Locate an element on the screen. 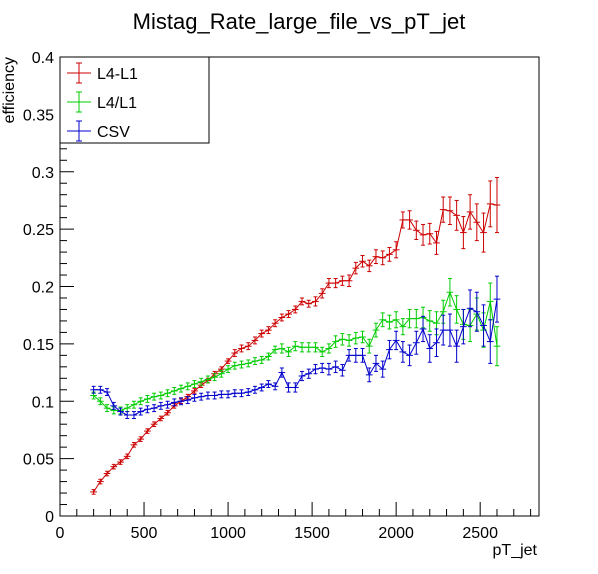 This screenshot has width=598, height=574. legend-entry: L4/L1 is located at coordinates (102, 102).